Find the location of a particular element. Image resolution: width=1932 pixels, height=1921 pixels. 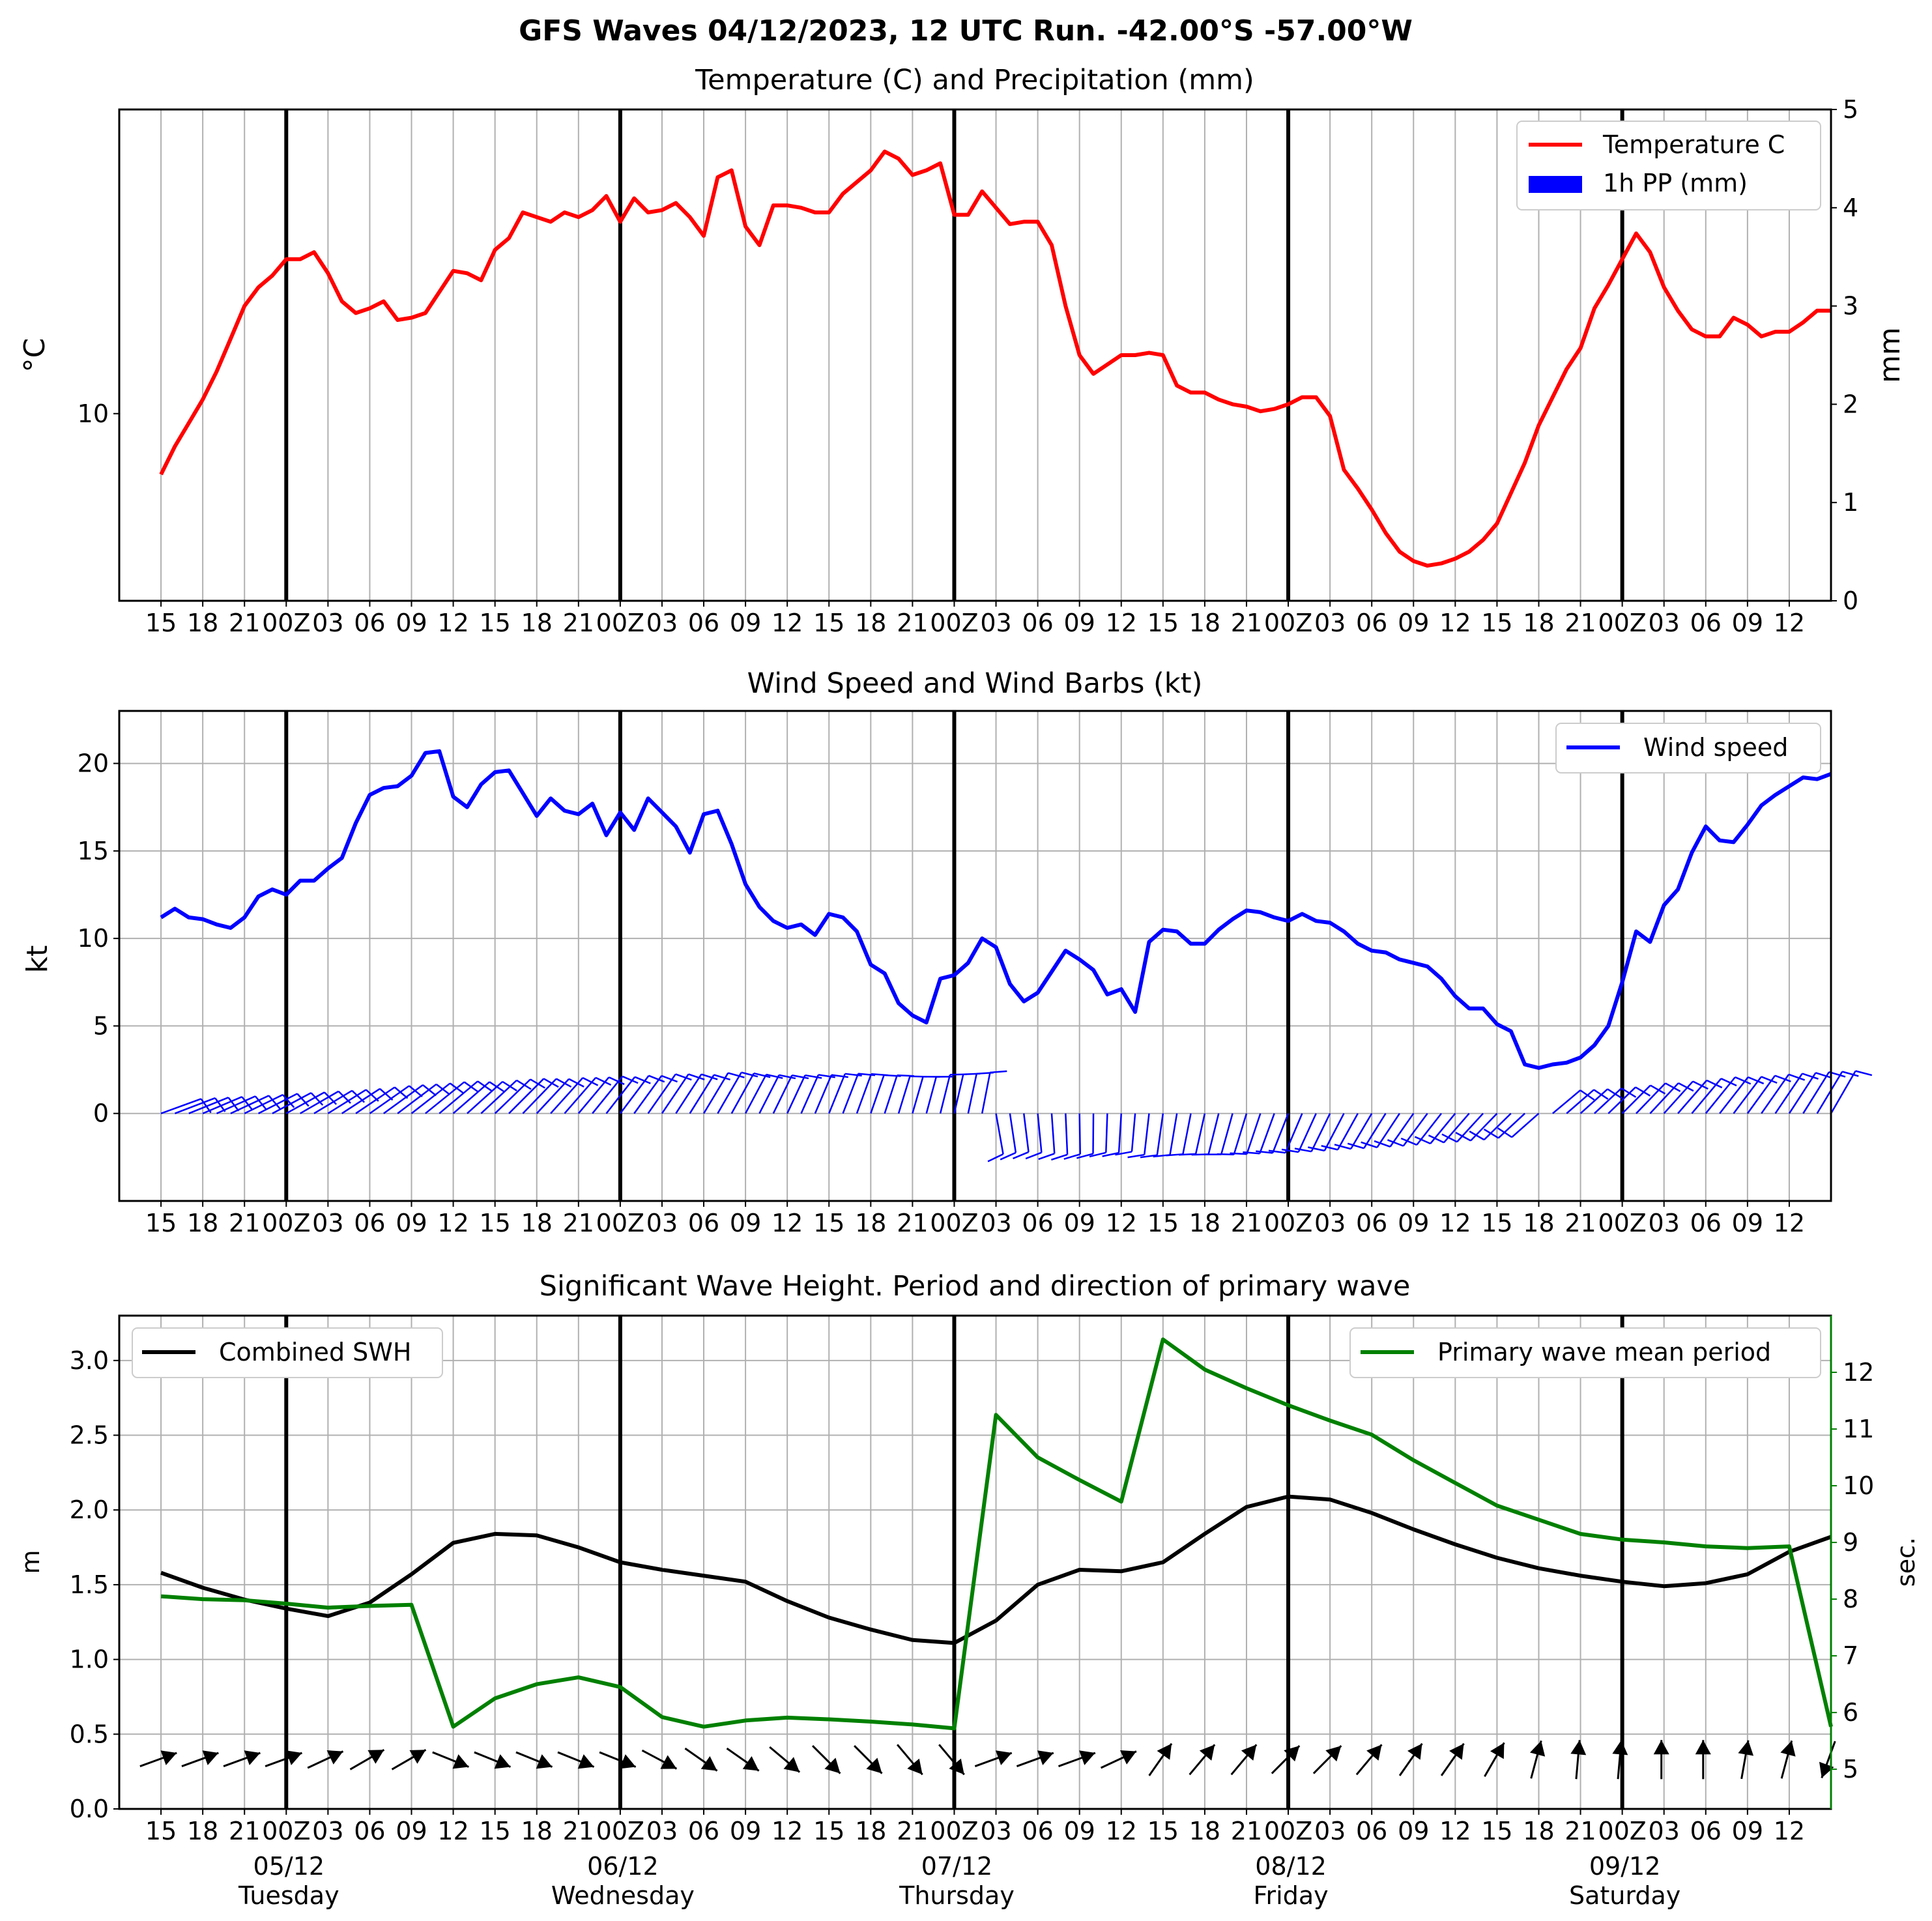

y-tick-label: 0.5 is located at coordinates (89, 1734).